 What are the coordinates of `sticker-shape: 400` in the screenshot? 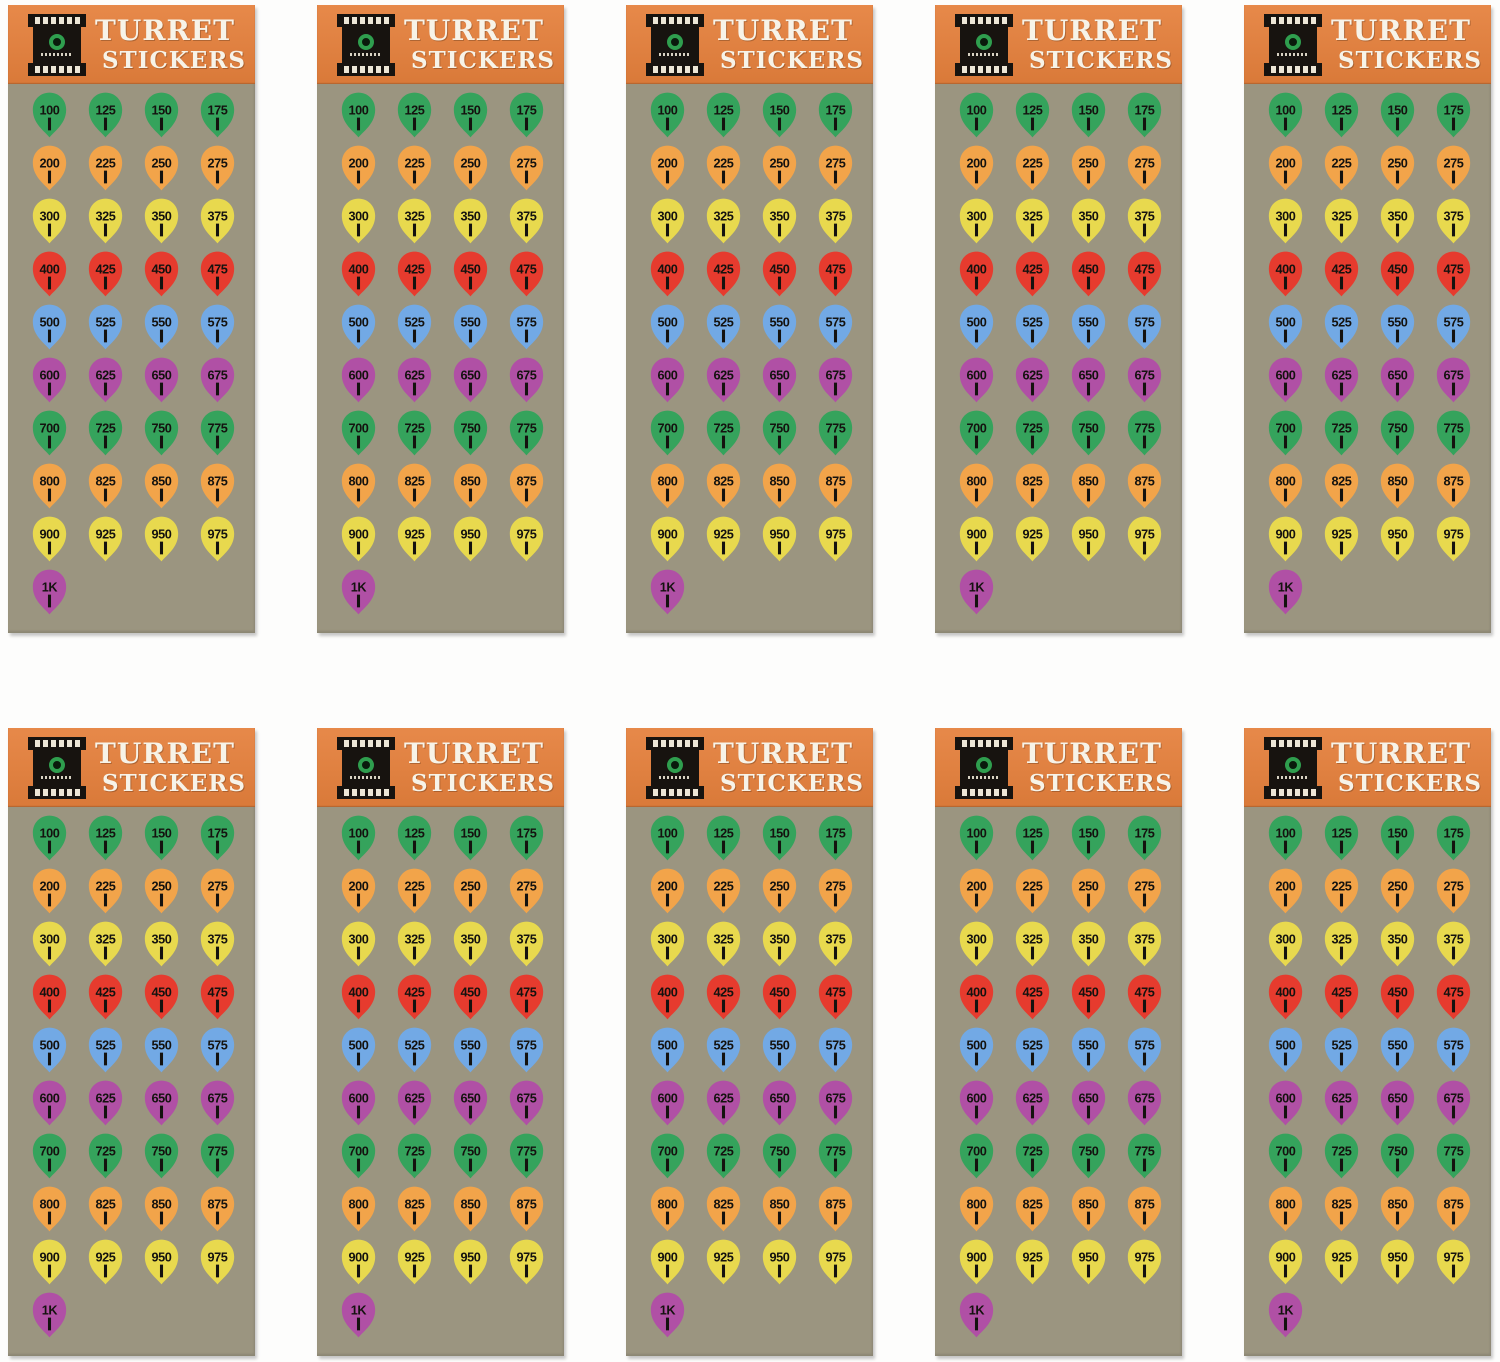 It's located at (668, 274).